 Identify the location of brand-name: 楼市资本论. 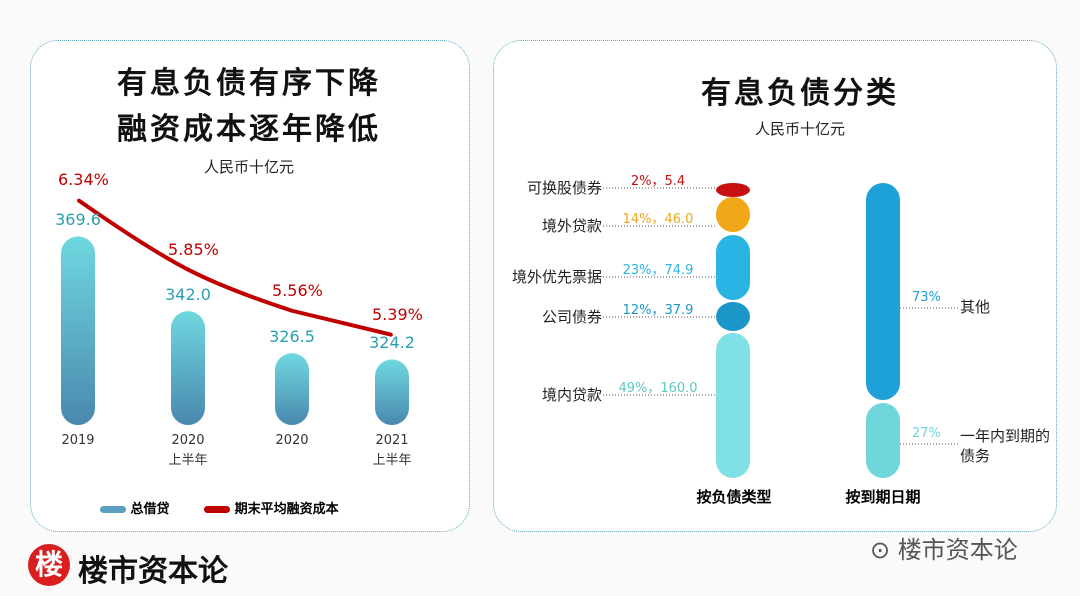
(153, 571).